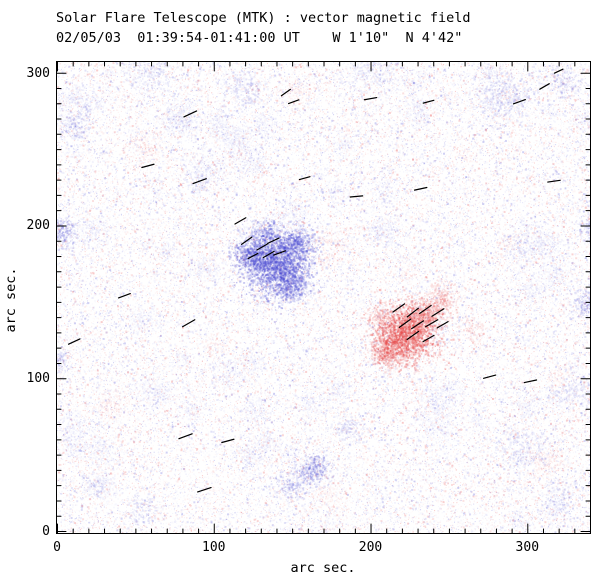 The width and height of the screenshot is (612, 585). I want to click on y-axis-label: arc sec., so click(11, 300).